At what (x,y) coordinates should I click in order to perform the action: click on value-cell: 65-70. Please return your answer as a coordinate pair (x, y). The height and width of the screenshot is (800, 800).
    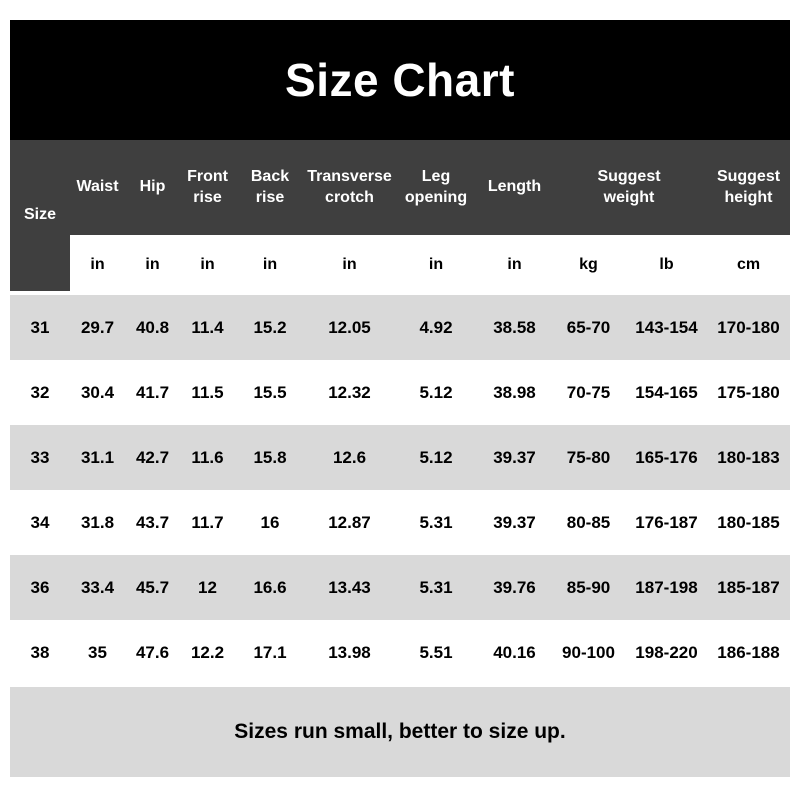
    Looking at the image, I should click on (588, 327).